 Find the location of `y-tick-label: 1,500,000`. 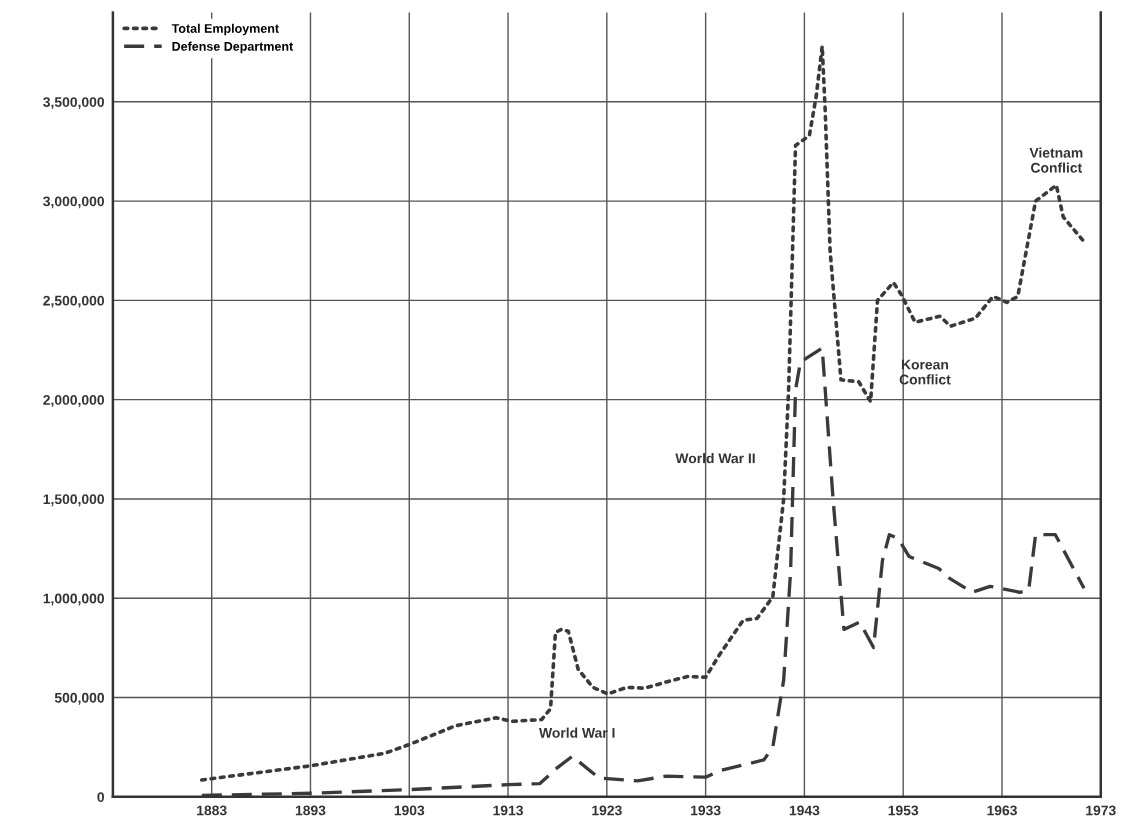

y-tick-label: 1,500,000 is located at coordinates (73, 500).